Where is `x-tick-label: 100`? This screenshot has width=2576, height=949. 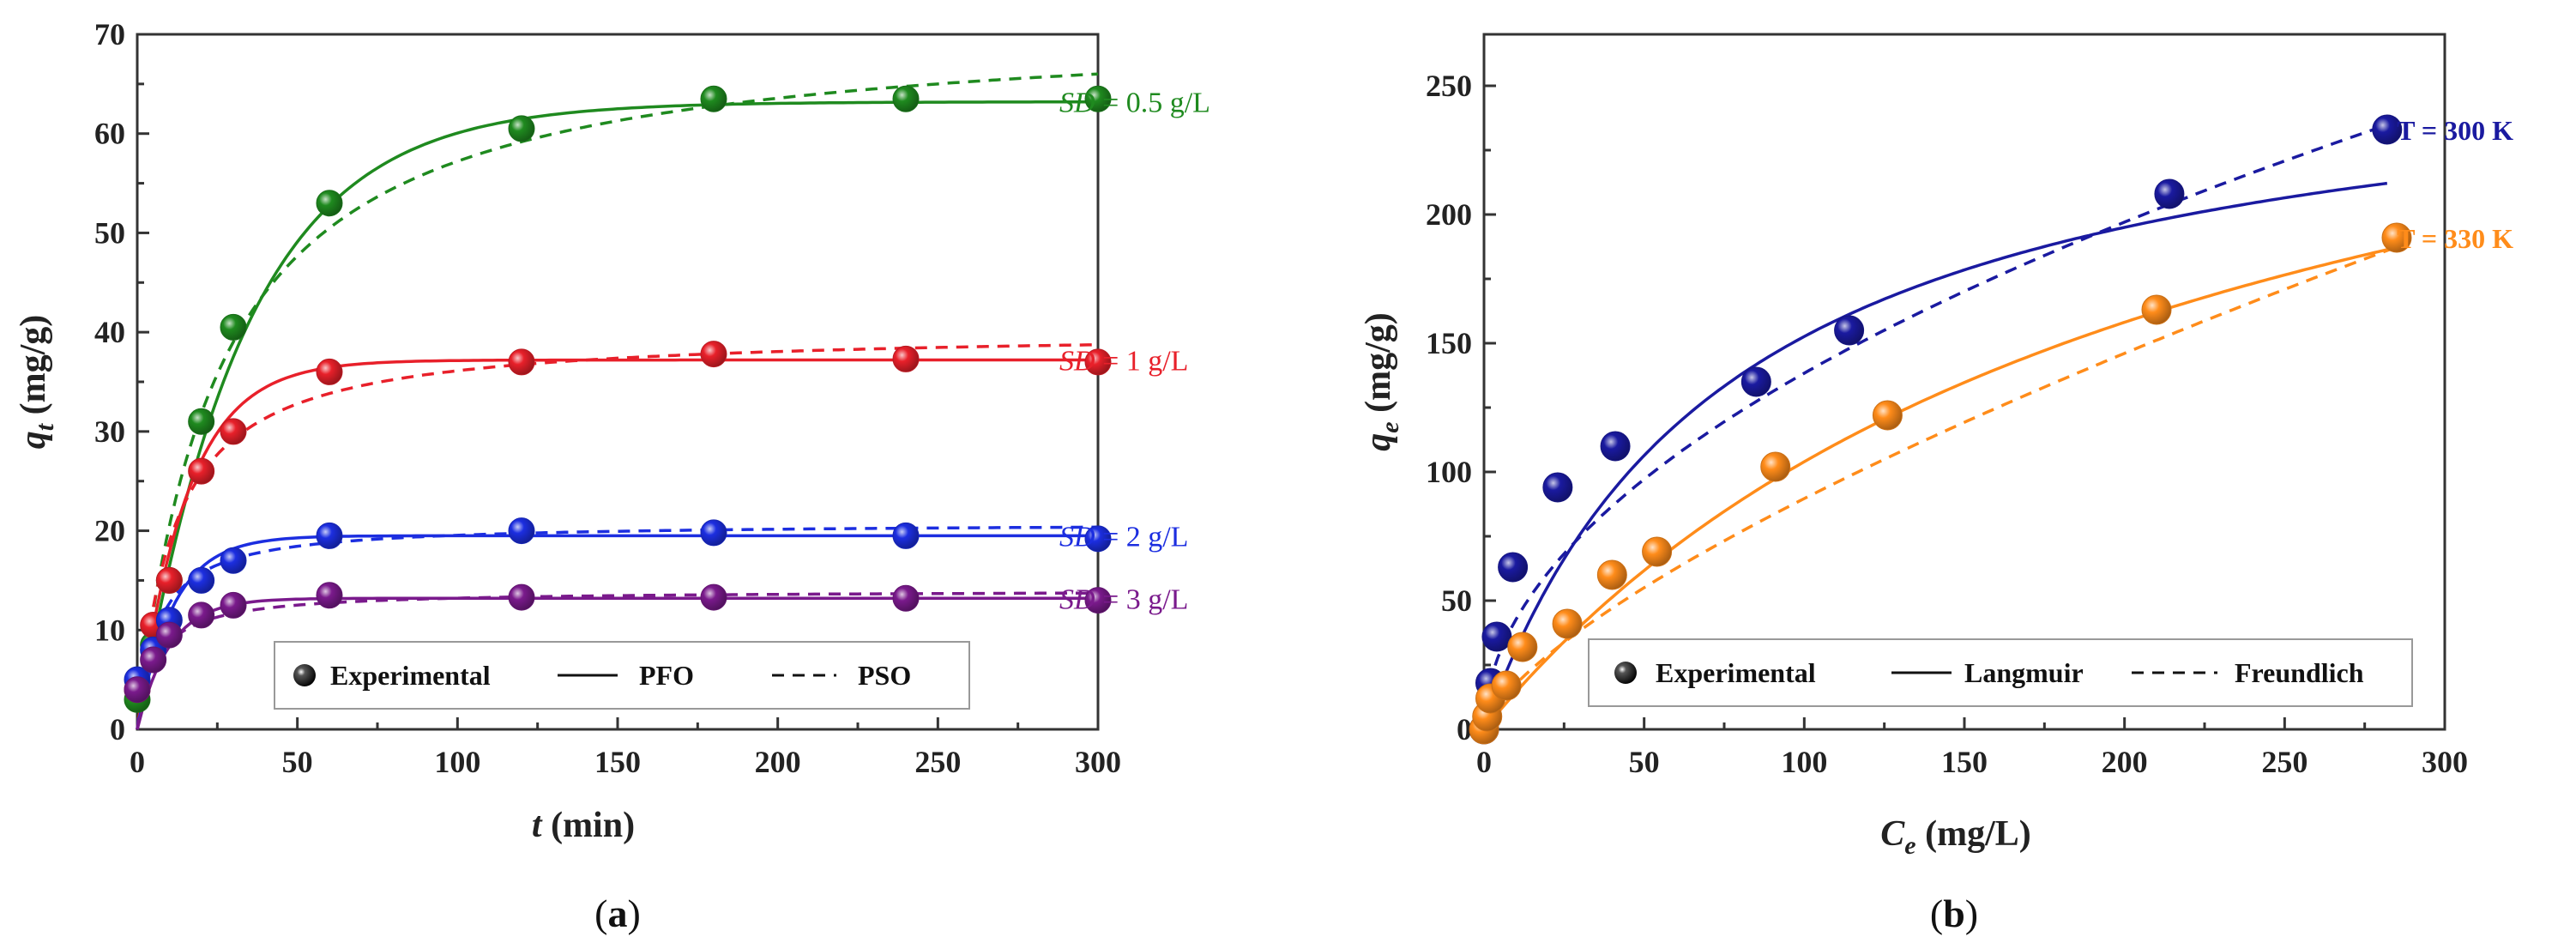 x-tick-label: 100 is located at coordinates (457, 762).